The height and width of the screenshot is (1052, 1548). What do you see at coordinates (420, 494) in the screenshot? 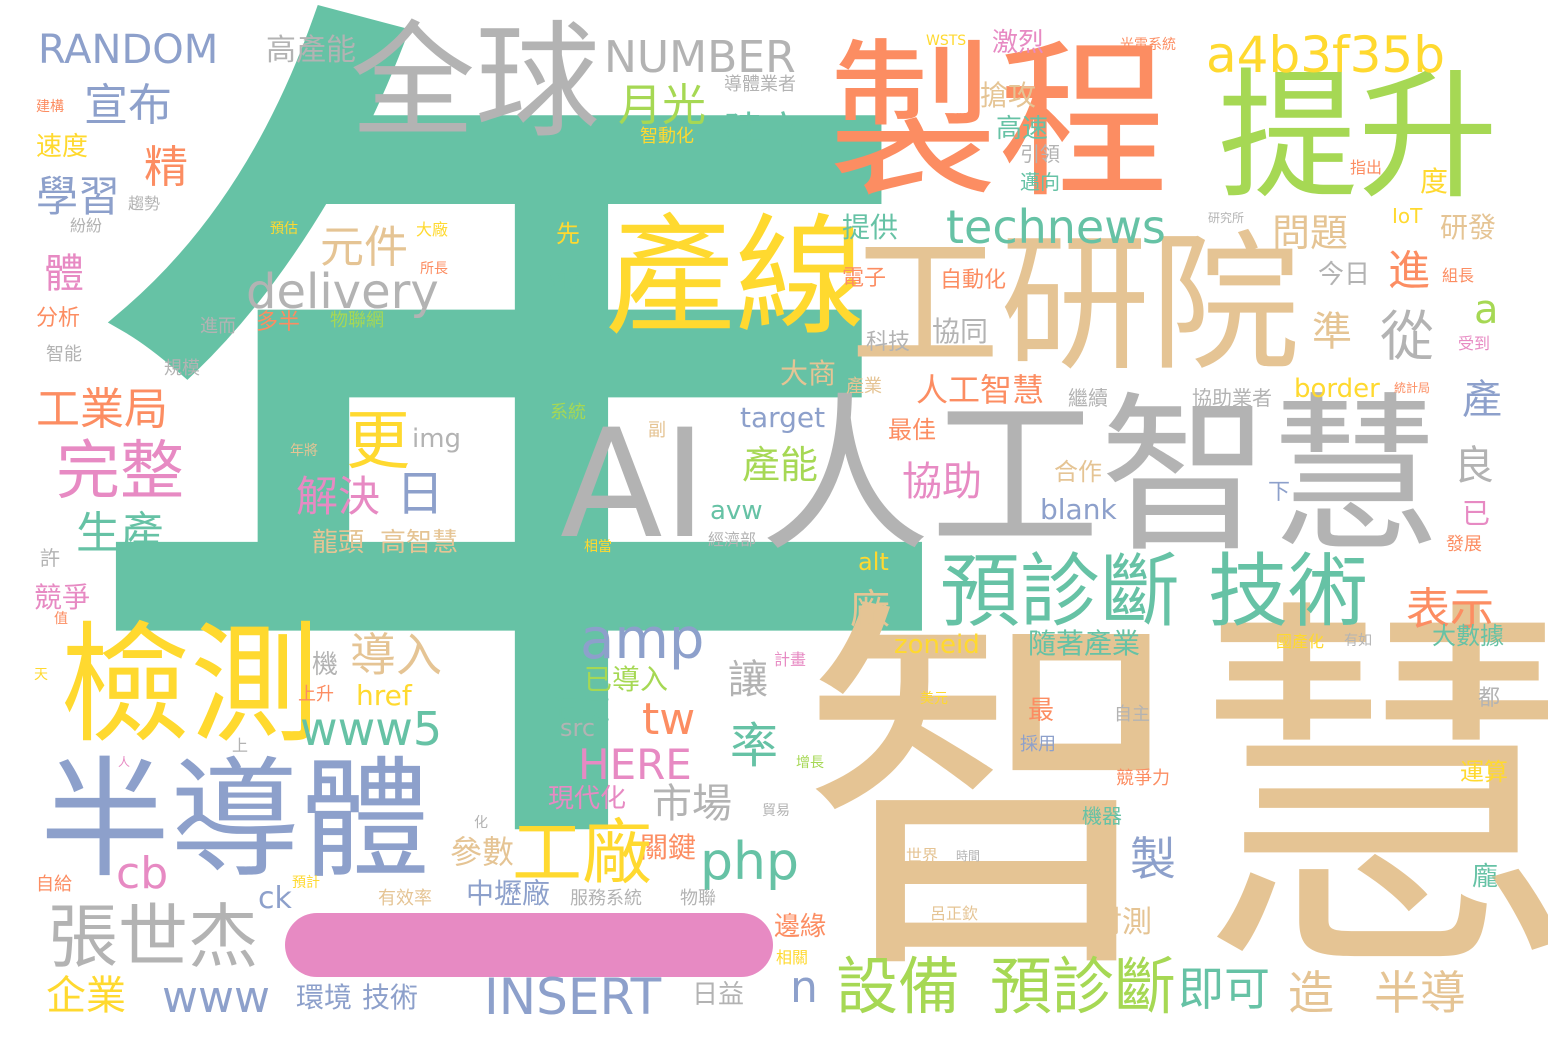
I see `word-ri: 日` at bounding box center [420, 494].